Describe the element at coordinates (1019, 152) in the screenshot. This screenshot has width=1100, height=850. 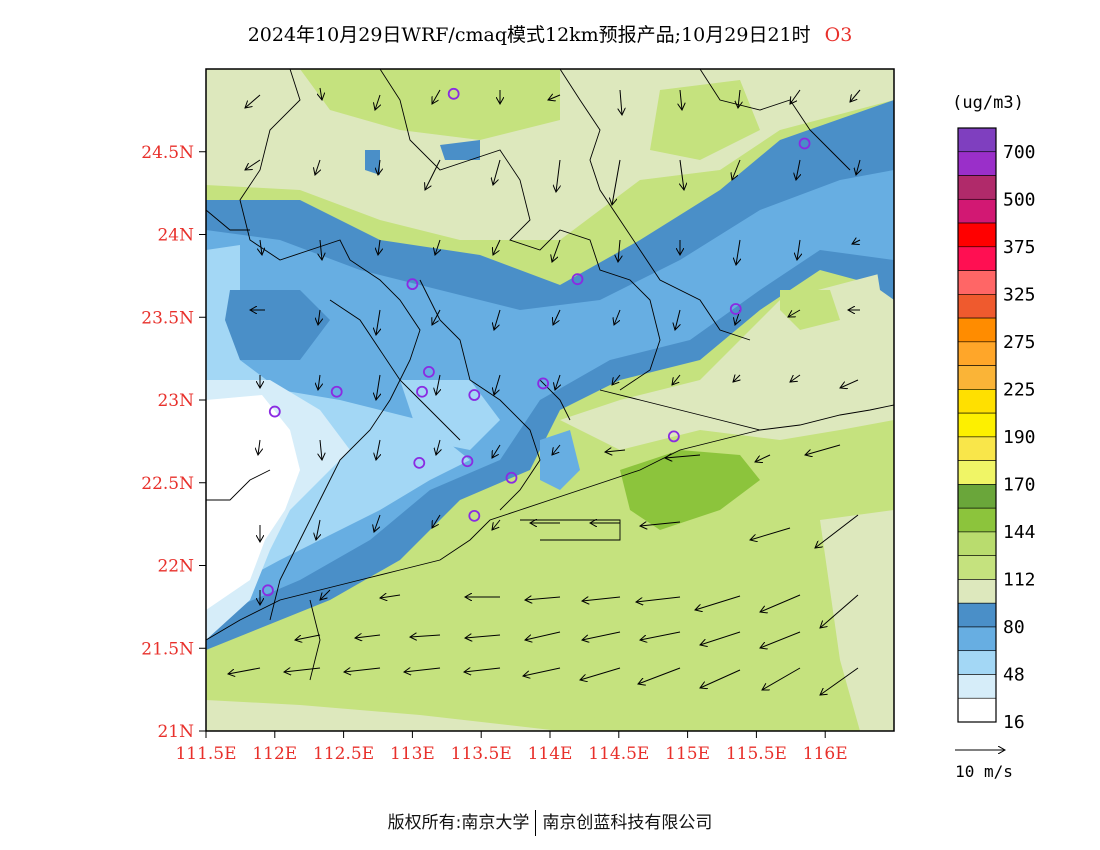
I see `legend-label: 700` at that location.